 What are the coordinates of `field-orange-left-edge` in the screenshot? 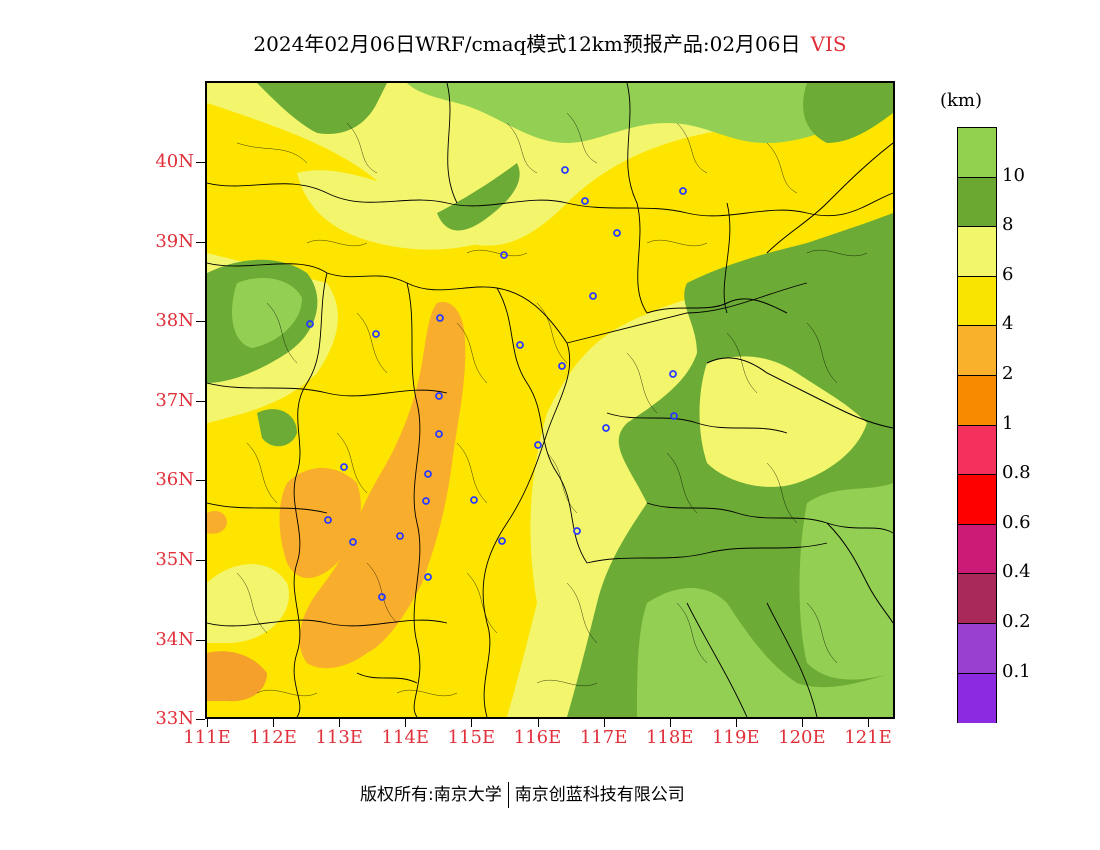 It's located at (217, 522).